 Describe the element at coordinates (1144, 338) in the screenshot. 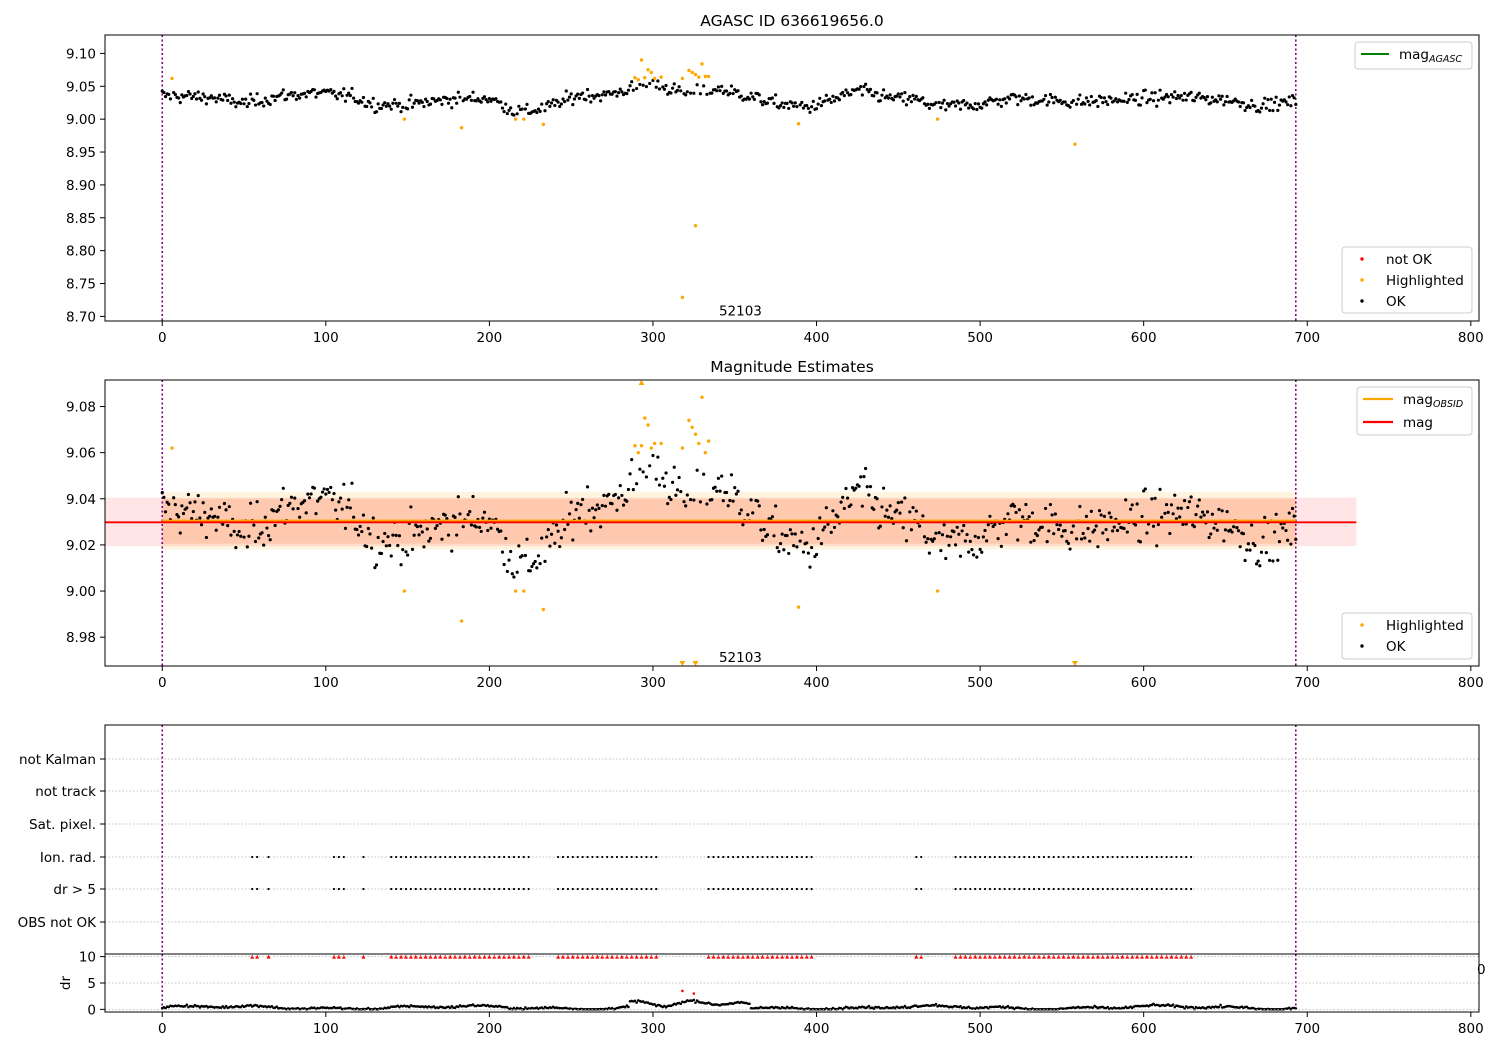

I see `x-tick-label: 600` at that location.